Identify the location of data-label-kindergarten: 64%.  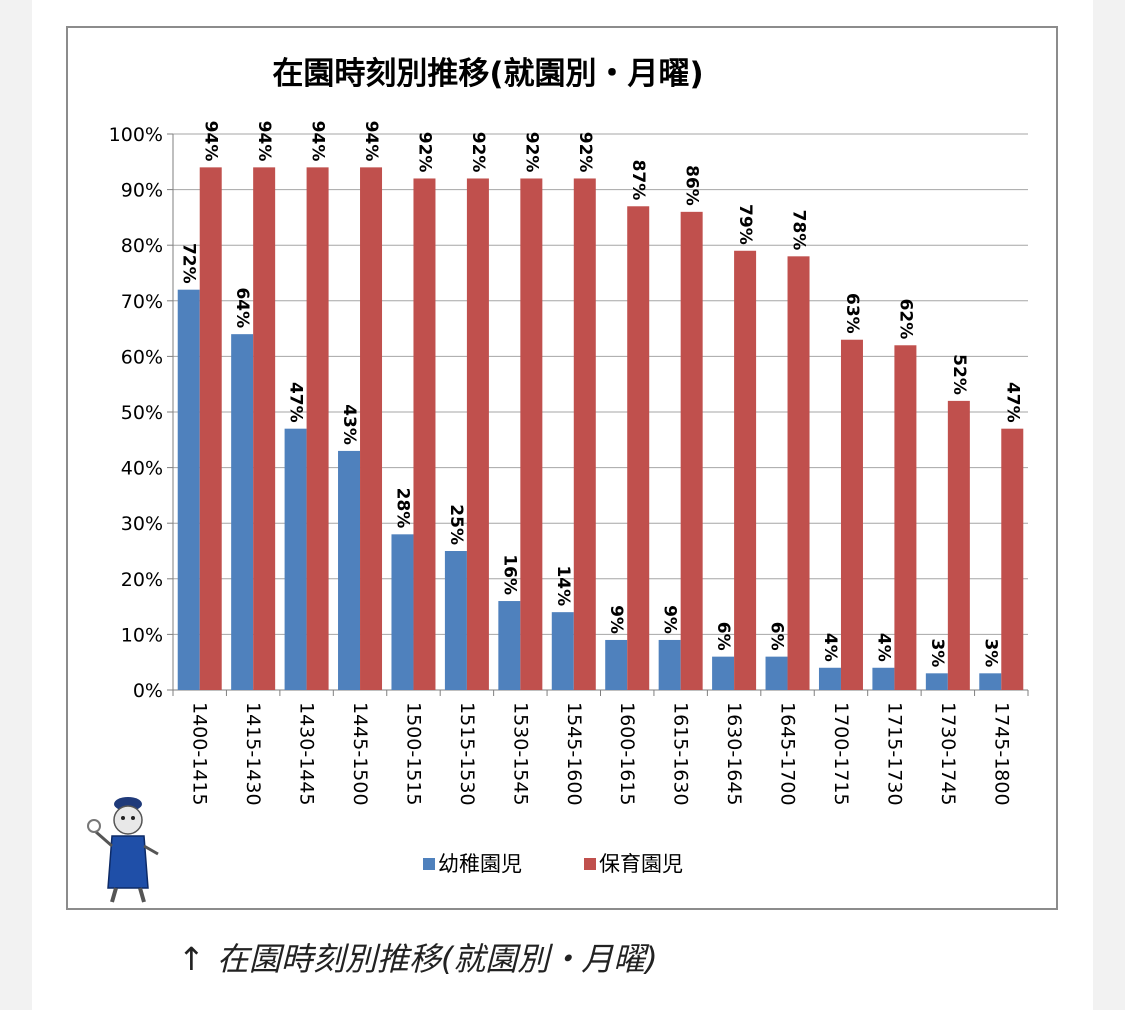
(242, 307).